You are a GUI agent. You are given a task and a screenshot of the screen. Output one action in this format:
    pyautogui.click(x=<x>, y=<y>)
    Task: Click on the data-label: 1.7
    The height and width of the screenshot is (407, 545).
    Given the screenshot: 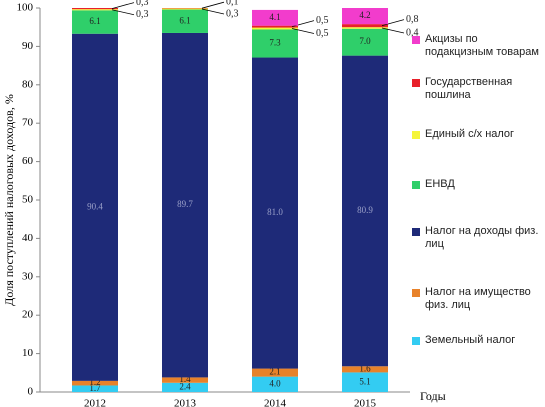 What is the action you would take?
    pyautogui.click(x=95, y=388)
    